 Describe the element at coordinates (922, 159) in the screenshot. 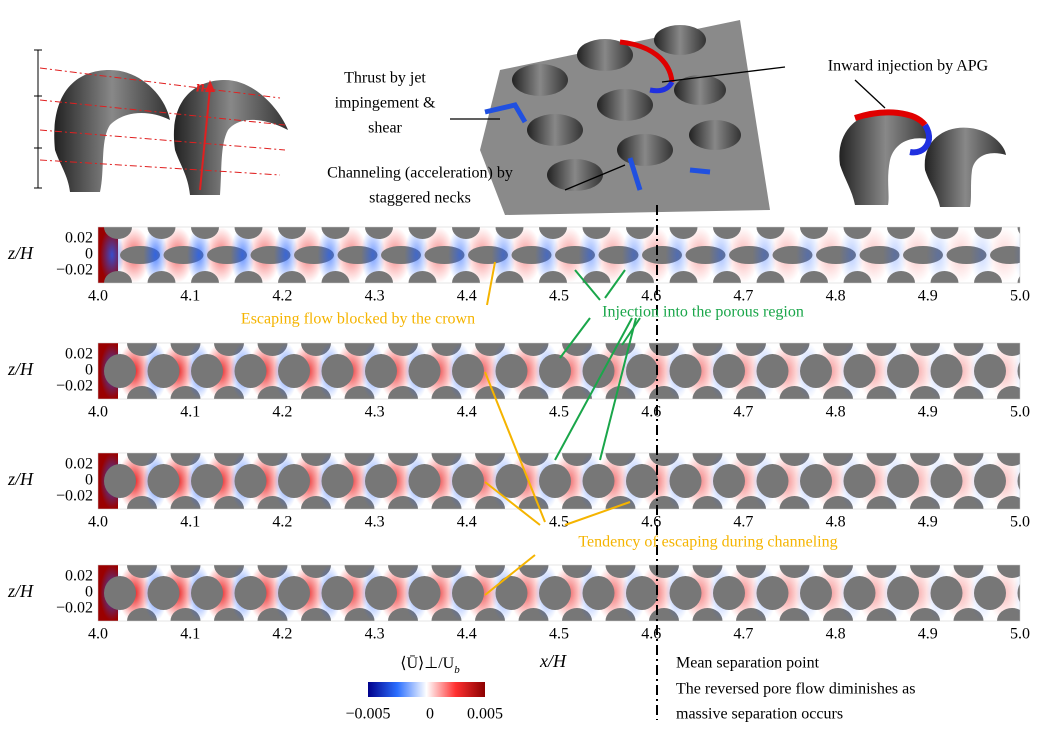

I see `illustration-right` at that location.